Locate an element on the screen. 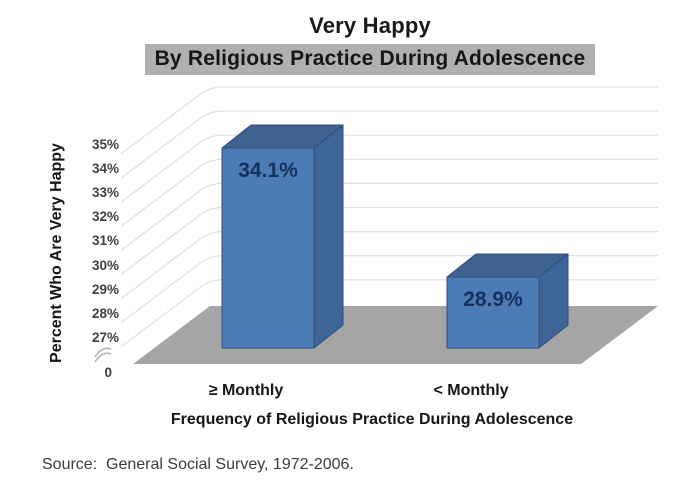 Image resolution: width=675 pixels, height=483 pixels. chart-subtitle: By Religious Practice During Adolescence is located at coordinates (370, 59).